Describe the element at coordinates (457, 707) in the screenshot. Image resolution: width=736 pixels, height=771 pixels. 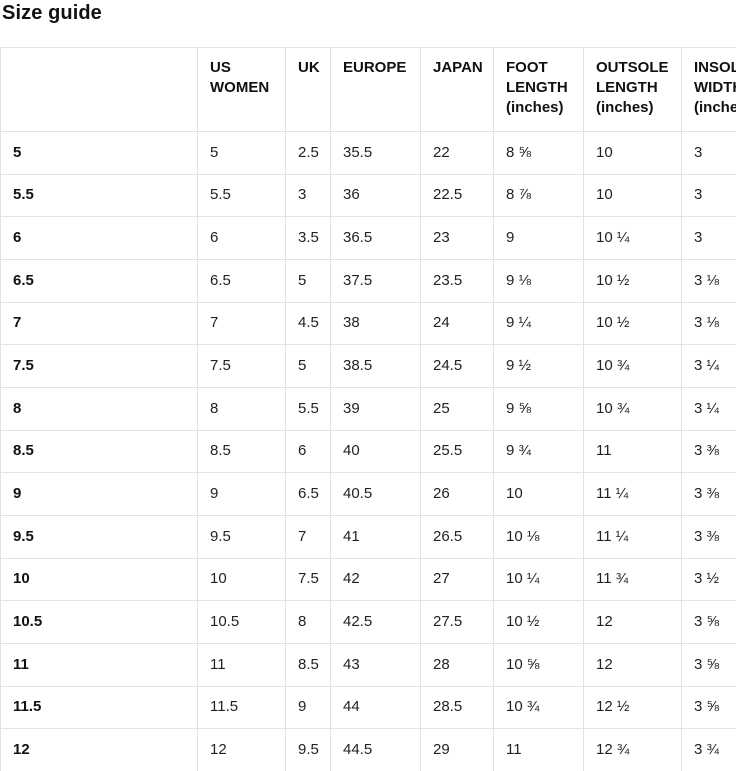
I see `cell: 28.5` at that location.